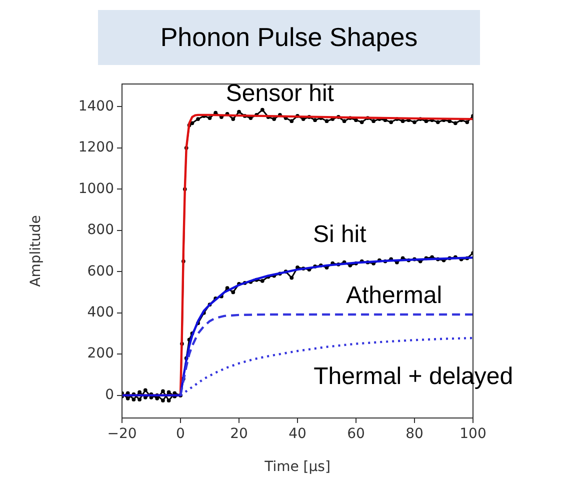 The image size is (568, 487). I want to click on y-tick-label: 600, so click(100, 271).